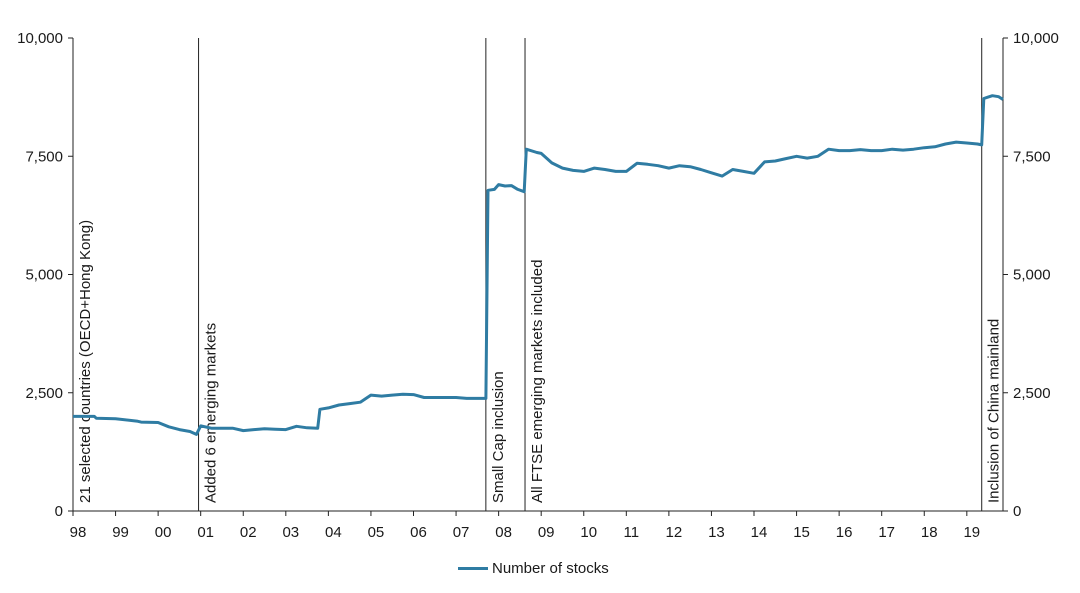 The height and width of the screenshot is (593, 1080). What do you see at coordinates (759, 532) in the screenshot?
I see `x-tick-label: 14` at bounding box center [759, 532].